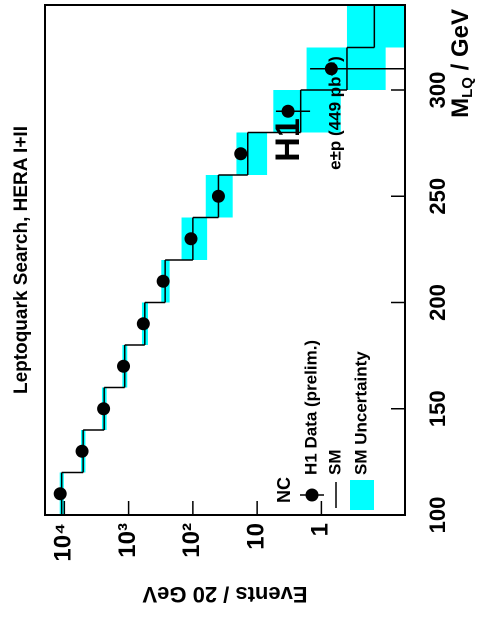  Describe the element at coordinates (334, 463) in the screenshot. I see `legend-label: SM` at that location.